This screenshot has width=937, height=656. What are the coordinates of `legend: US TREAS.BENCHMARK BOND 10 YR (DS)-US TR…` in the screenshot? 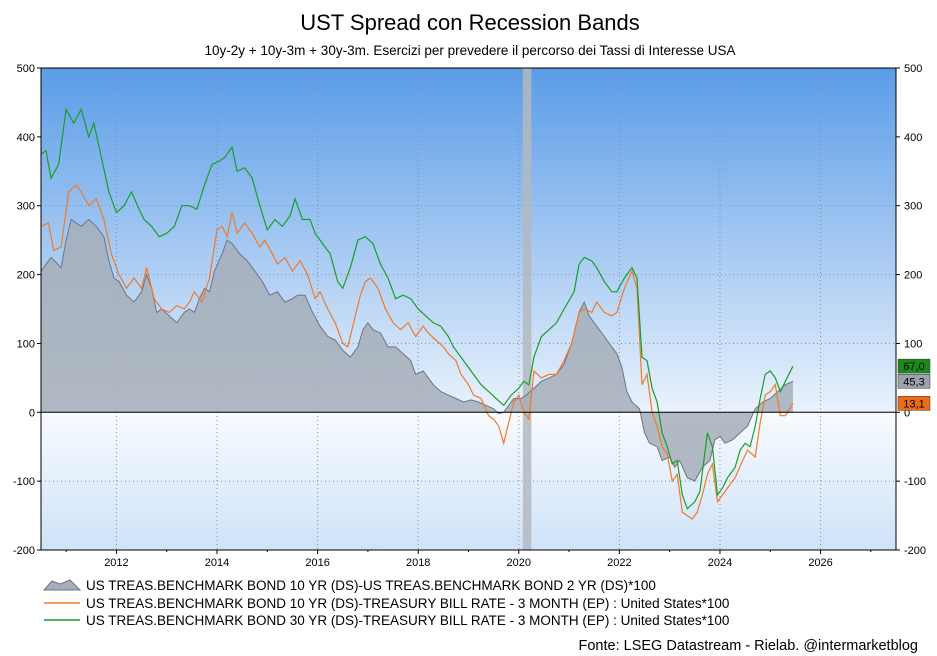 It's located at (385, 603).